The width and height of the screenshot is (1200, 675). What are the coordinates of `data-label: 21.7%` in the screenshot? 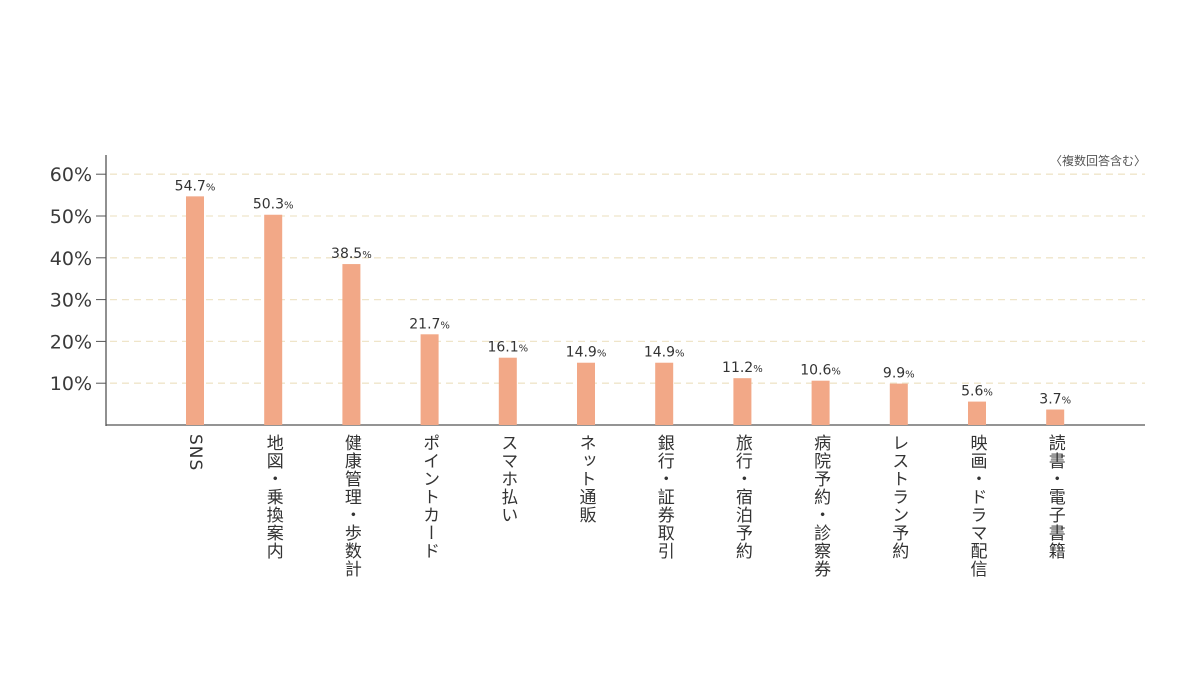 It's located at (429, 324).